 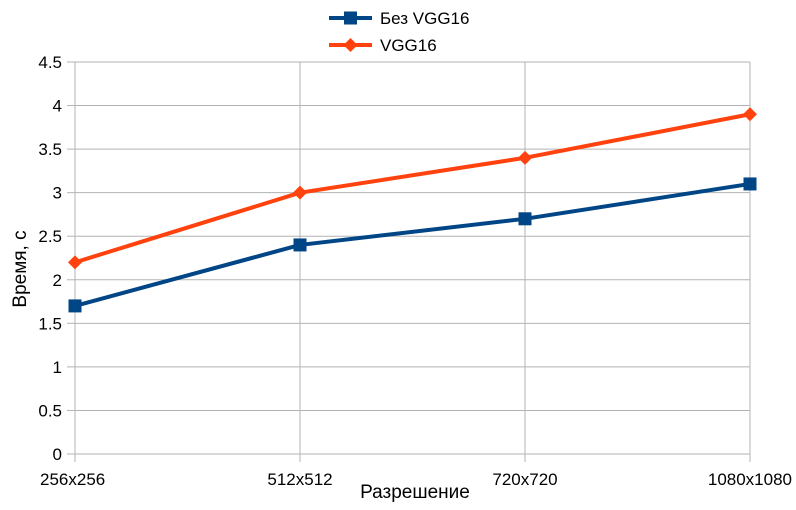 What do you see at coordinates (416, 479) in the screenshot?
I see `x-tick-labels: 256x256 512x512 720x720 1080x1080` at bounding box center [416, 479].